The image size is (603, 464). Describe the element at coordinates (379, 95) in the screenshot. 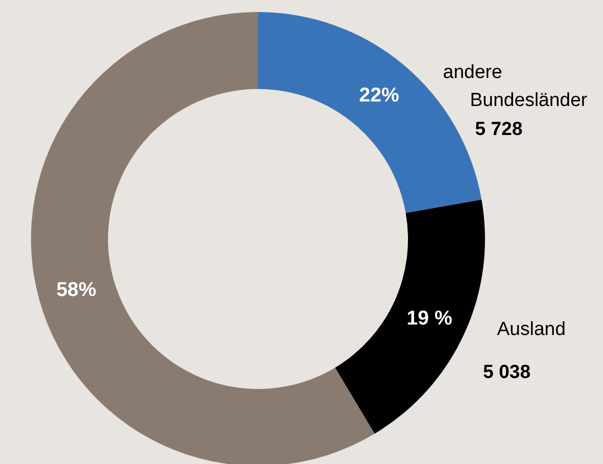

I see `data-label: 22%` at that location.